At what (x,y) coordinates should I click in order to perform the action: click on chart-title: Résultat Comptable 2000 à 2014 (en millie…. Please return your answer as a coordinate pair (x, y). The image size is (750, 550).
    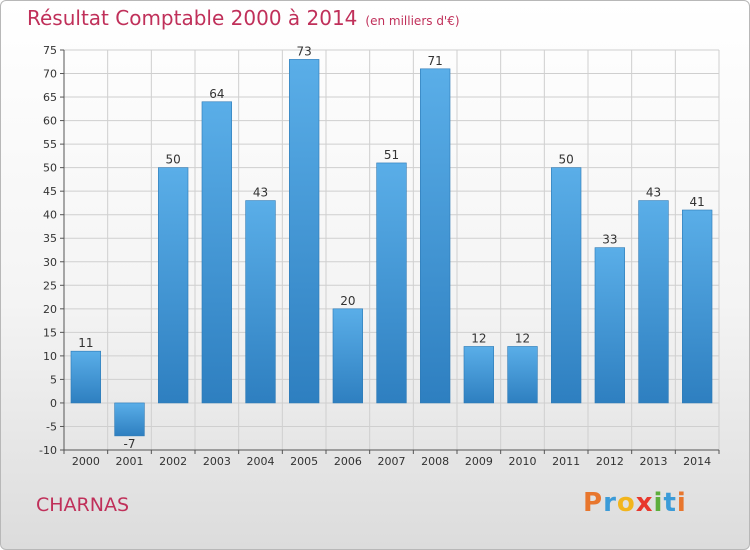
    Looking at the image, I should click on (243, 18).